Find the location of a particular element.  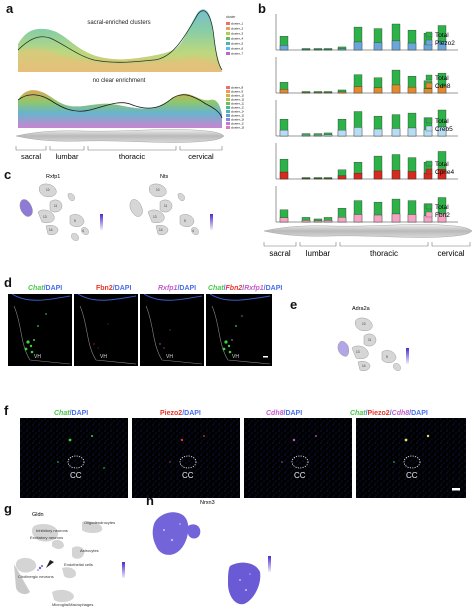

b-region-cervical: cervical is located at coordinates (450, 253).